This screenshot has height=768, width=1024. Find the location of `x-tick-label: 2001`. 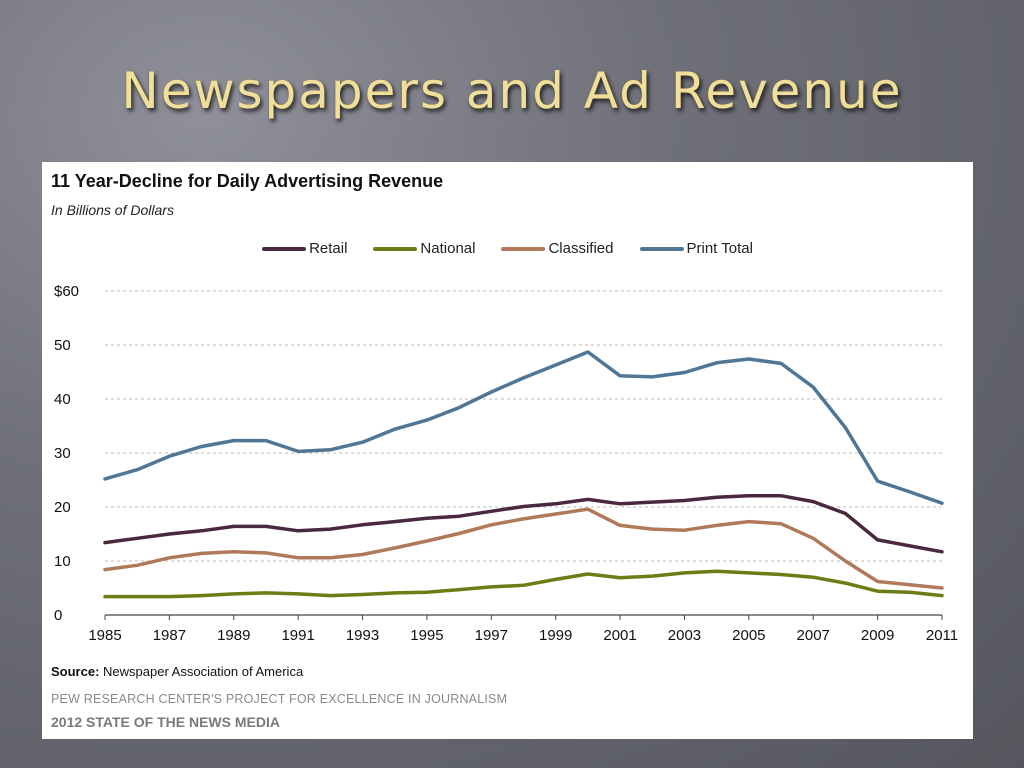

x-tick-label: 2001 is located at coordinates (619, 635).